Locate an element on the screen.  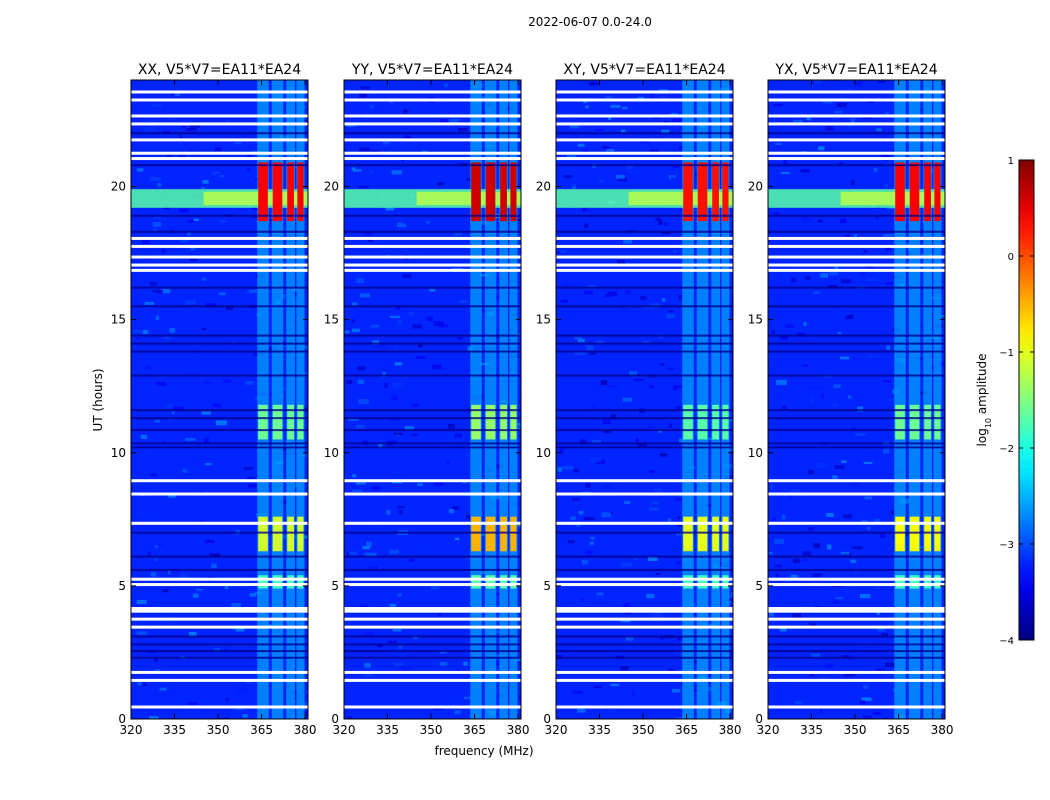
colorbar-label: log10 amplitude is located at coordinates (984, 400).